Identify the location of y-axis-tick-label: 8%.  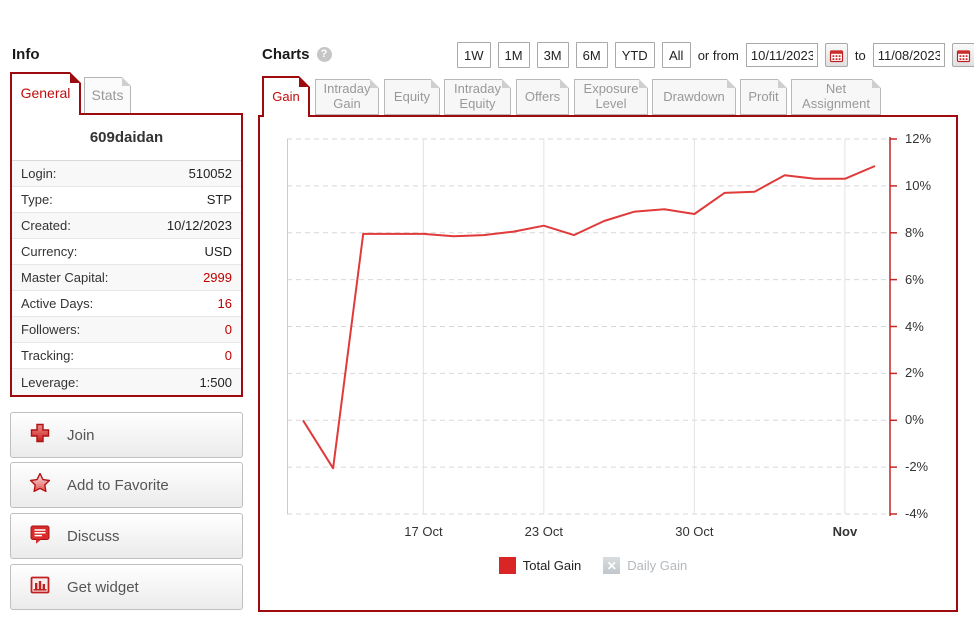
(914, 232).